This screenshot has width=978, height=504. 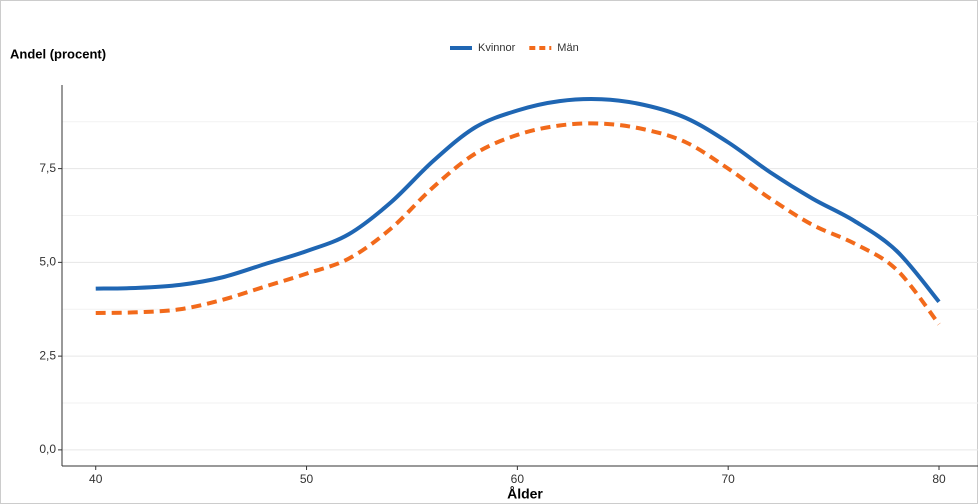 What do you see at coordinates (525, 494) in the screenshot?
I see `x-axis-title: Ålder` at bounding box center [525, 494].